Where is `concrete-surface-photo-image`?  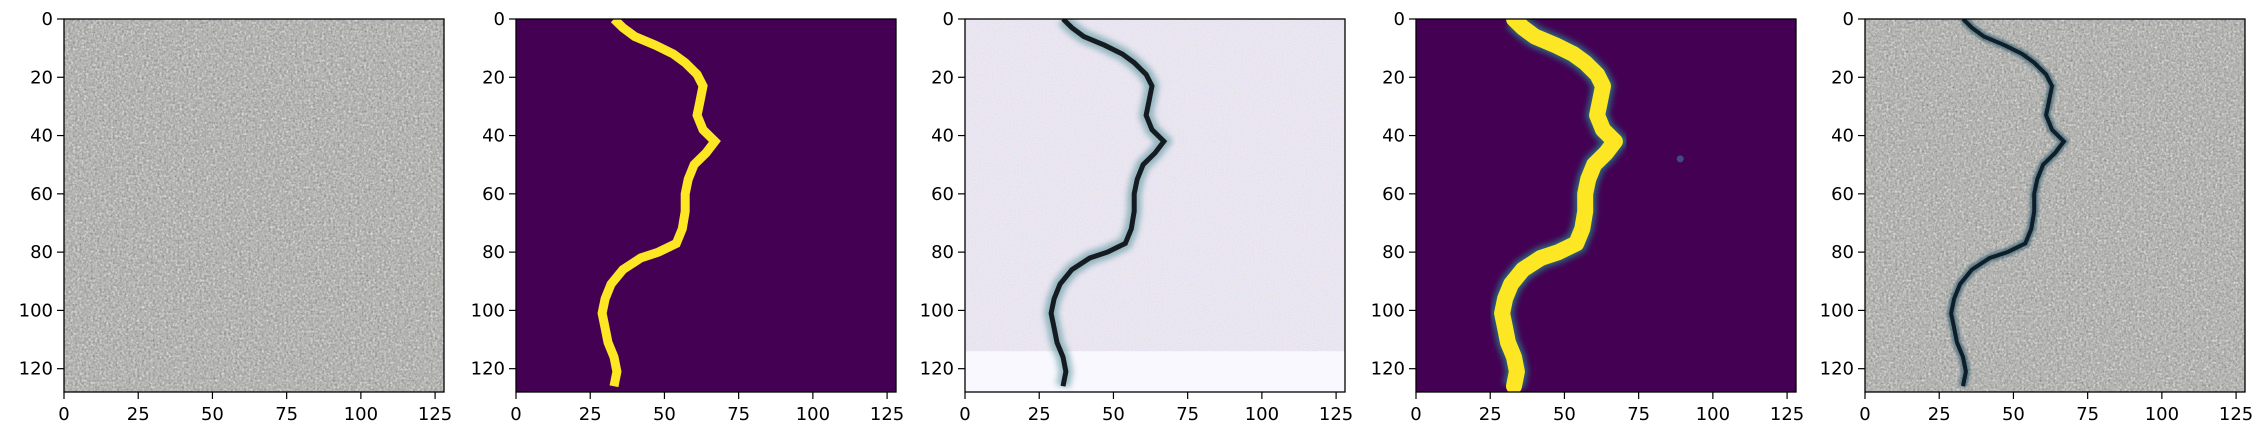 concrete-surface-photo-image is located at coordinates (254, 205).